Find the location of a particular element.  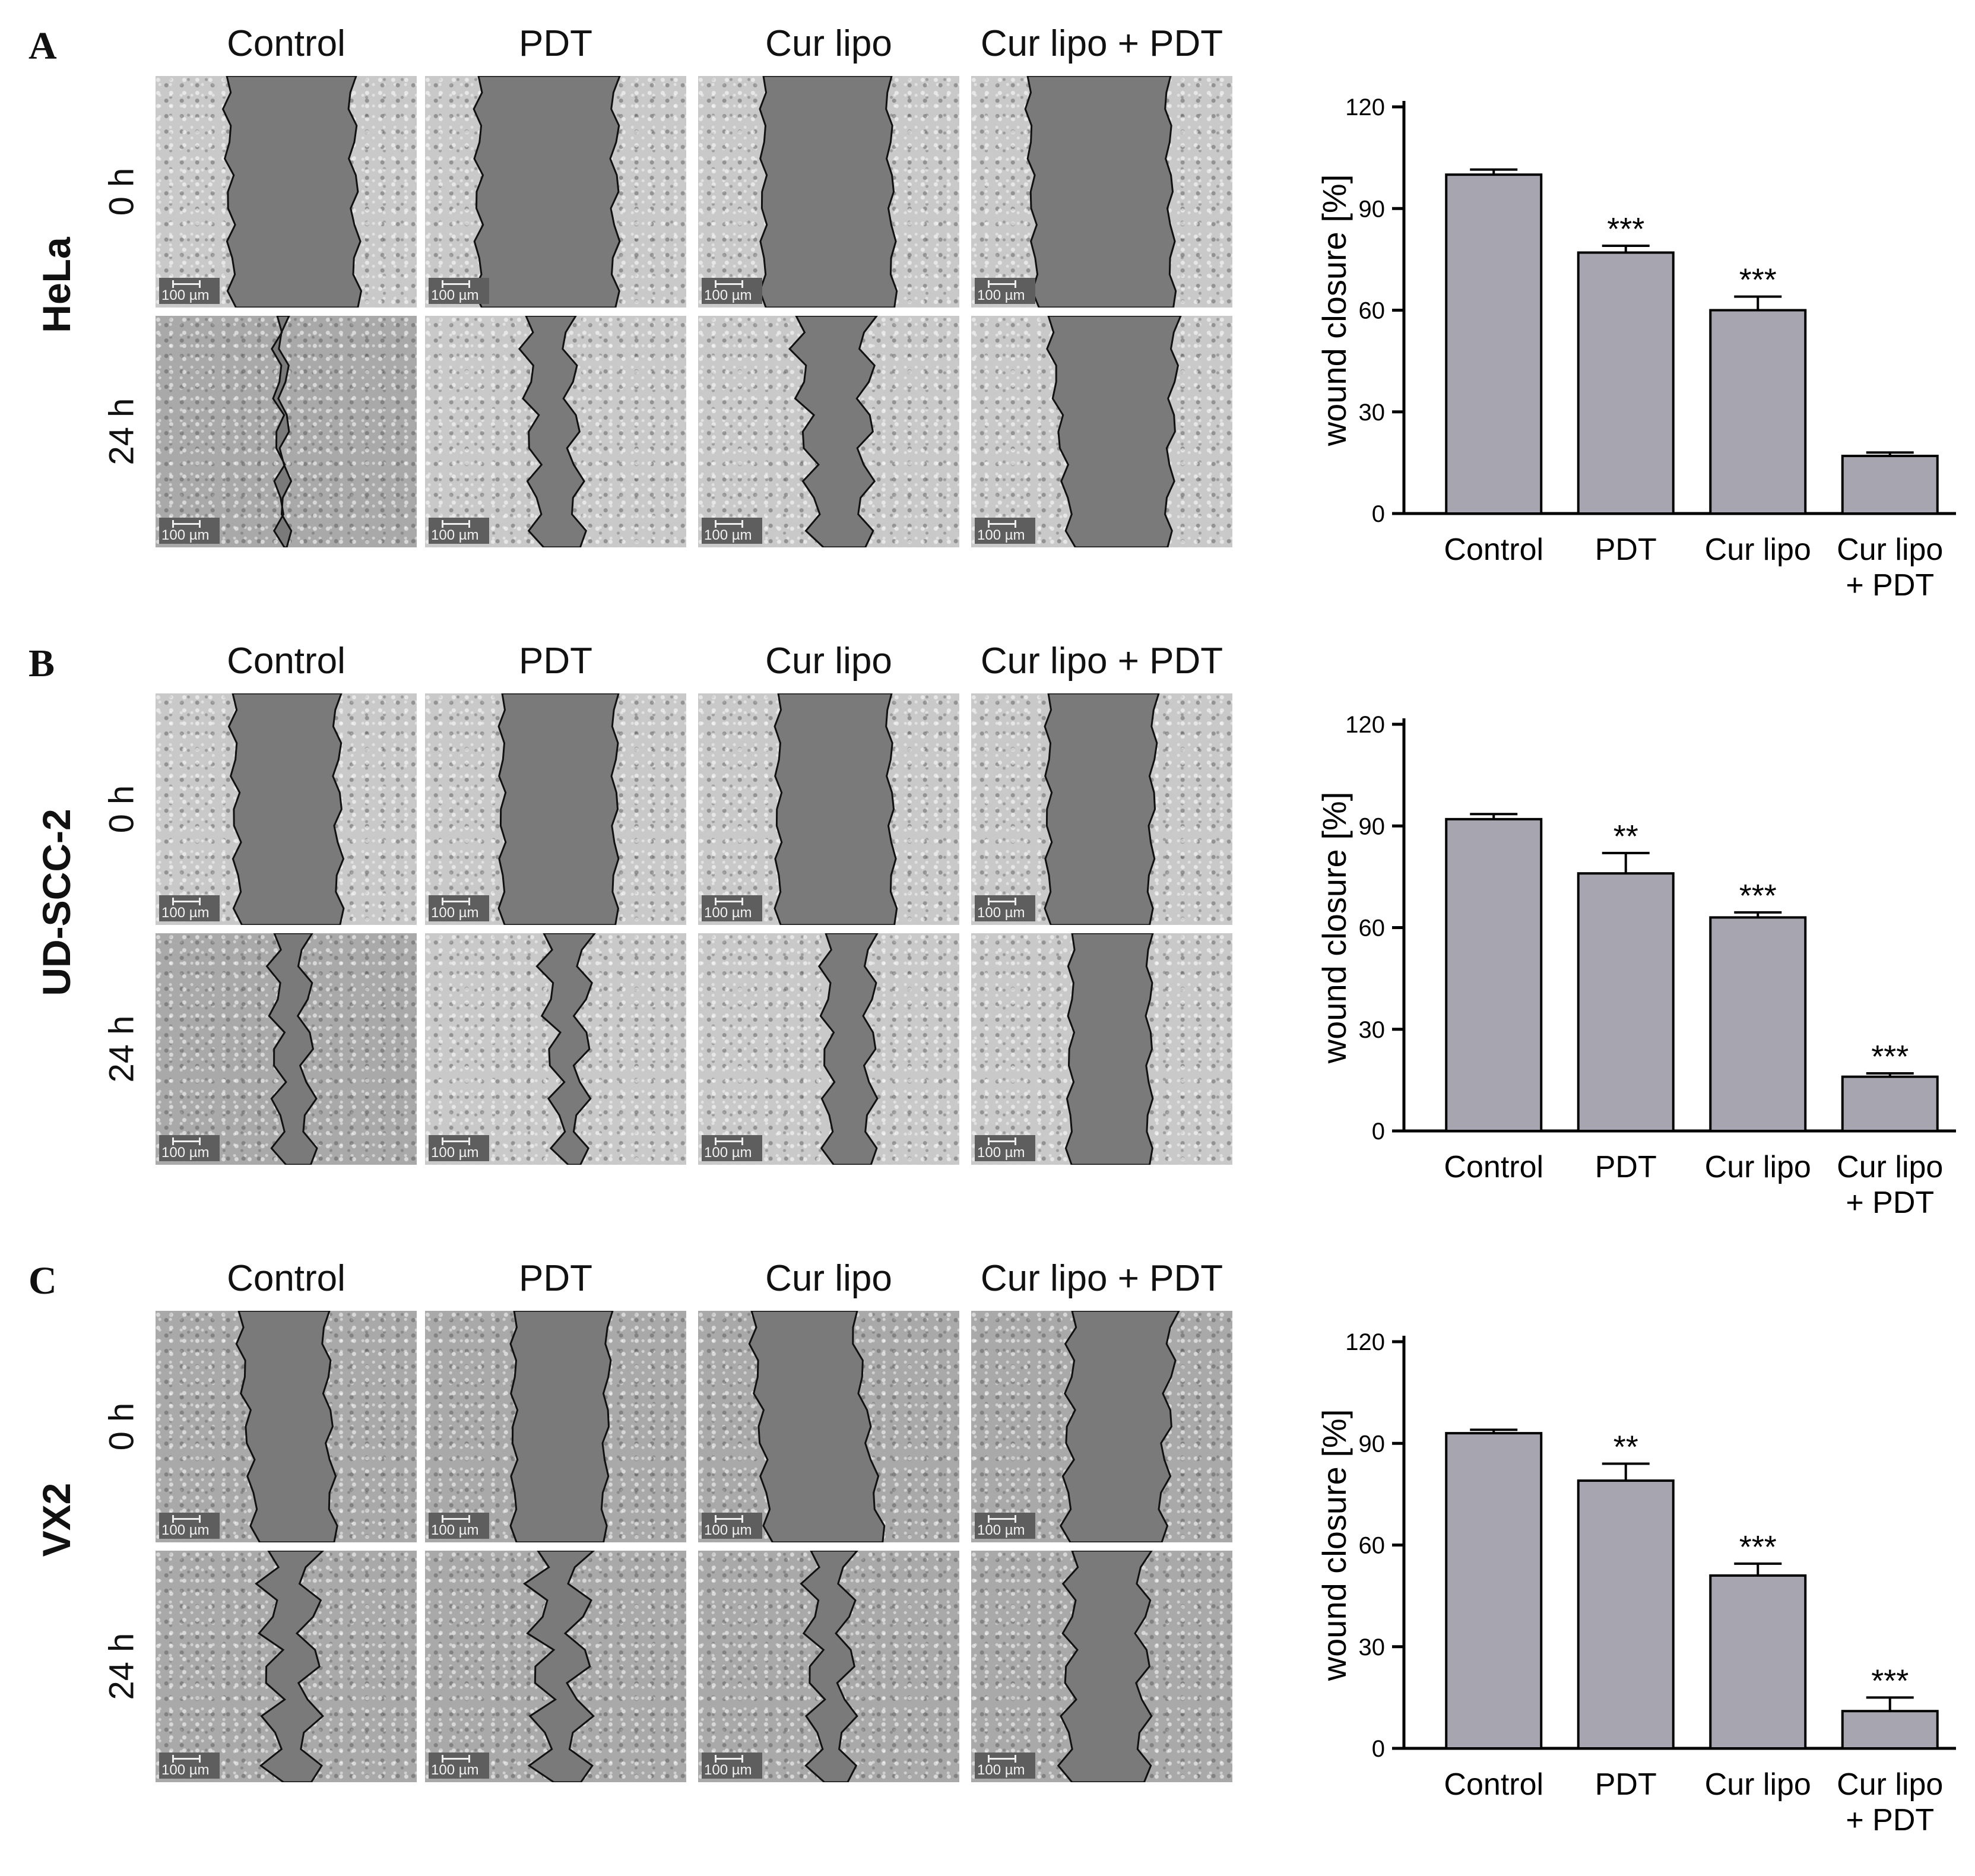

panel-letter: A is located at coordinates (42, 46).